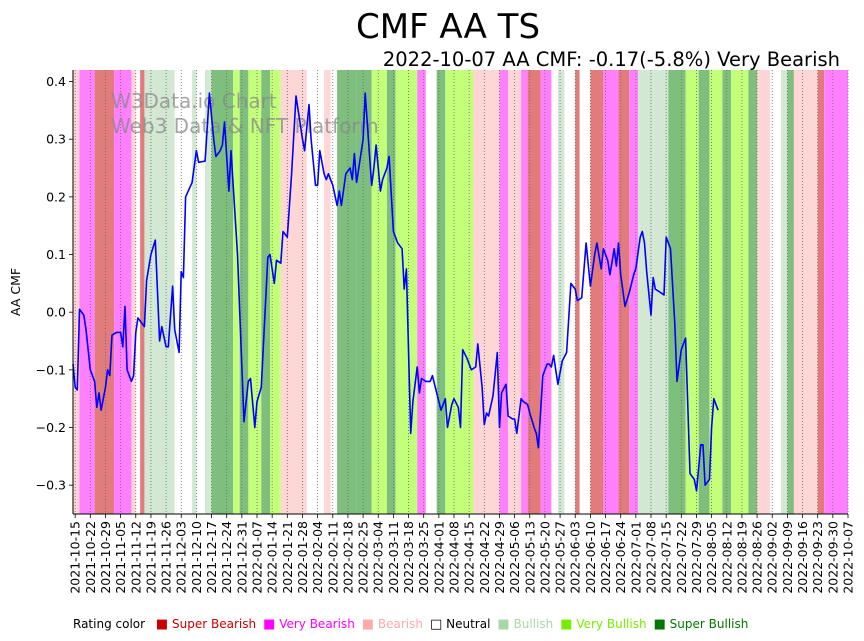  What do you see at coordinates (787, 557) in the screenshot?
I see `x-tick-label: 2022-09-09` at bounding box center [787, 557].